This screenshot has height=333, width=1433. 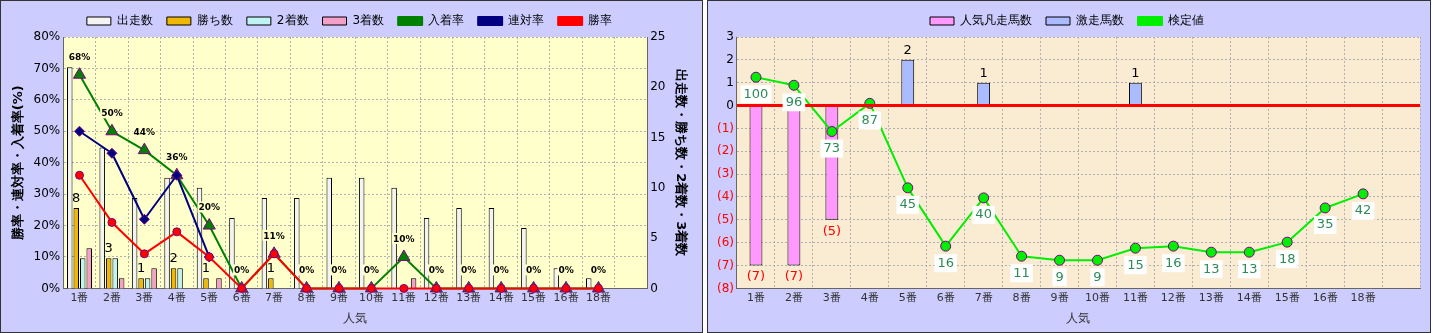 What do you see at coordinates (1363, 210) in the screenshot?
I see `data-label: 42` at bounding box center [1363, 210].